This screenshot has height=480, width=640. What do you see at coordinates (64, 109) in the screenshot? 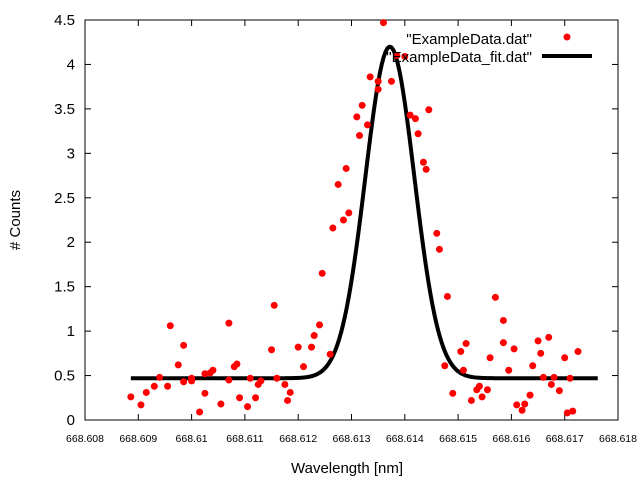
I see `y-tick-label: 3.5` at bounding box center [64, 109].